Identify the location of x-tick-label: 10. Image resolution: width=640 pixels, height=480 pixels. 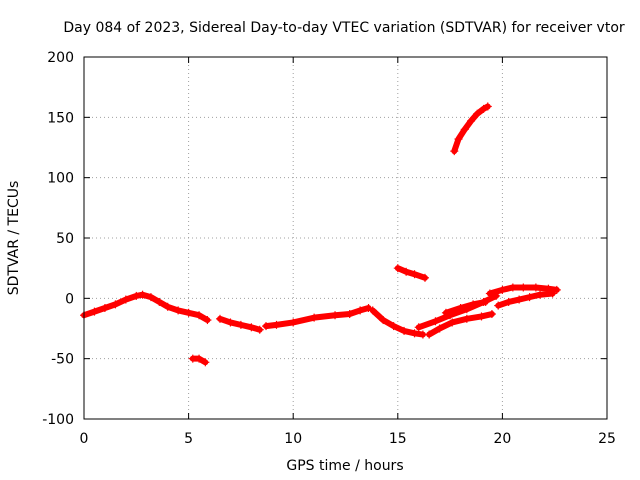
(293, 439).